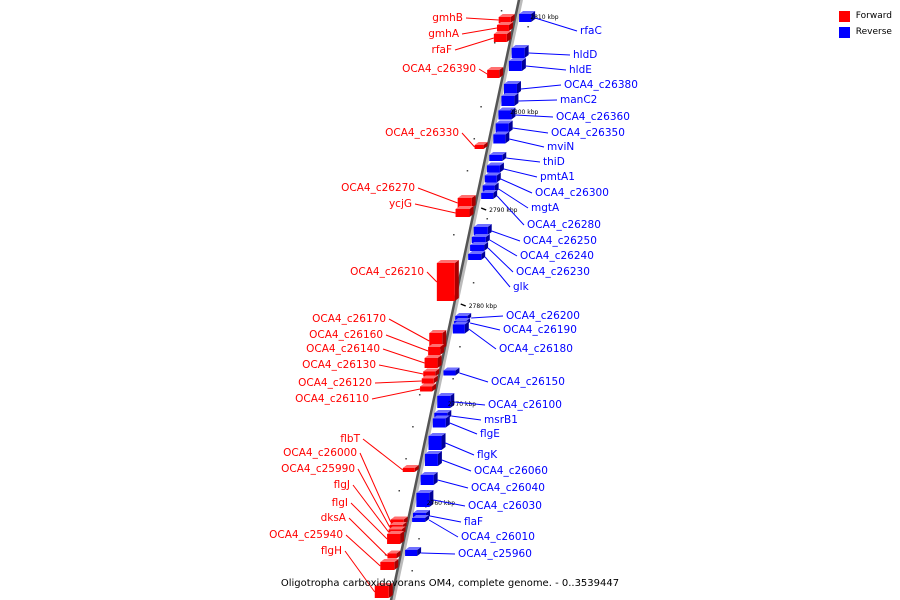 Image resolution: width=900 pixels, height=600 pixels. What do you see at coordinates (557, 177) in the screenshot?
I see `reverse-gene-label: pmtA1` at bounding box center [557, 177].